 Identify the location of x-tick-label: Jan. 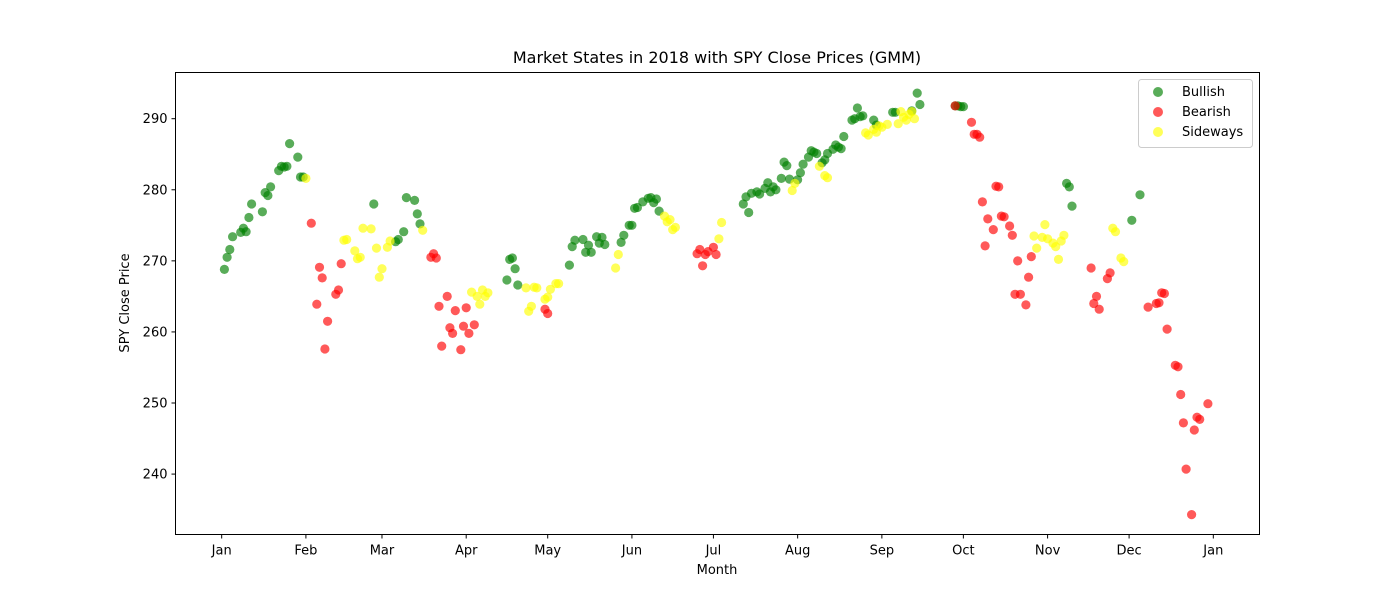
(221, 551).